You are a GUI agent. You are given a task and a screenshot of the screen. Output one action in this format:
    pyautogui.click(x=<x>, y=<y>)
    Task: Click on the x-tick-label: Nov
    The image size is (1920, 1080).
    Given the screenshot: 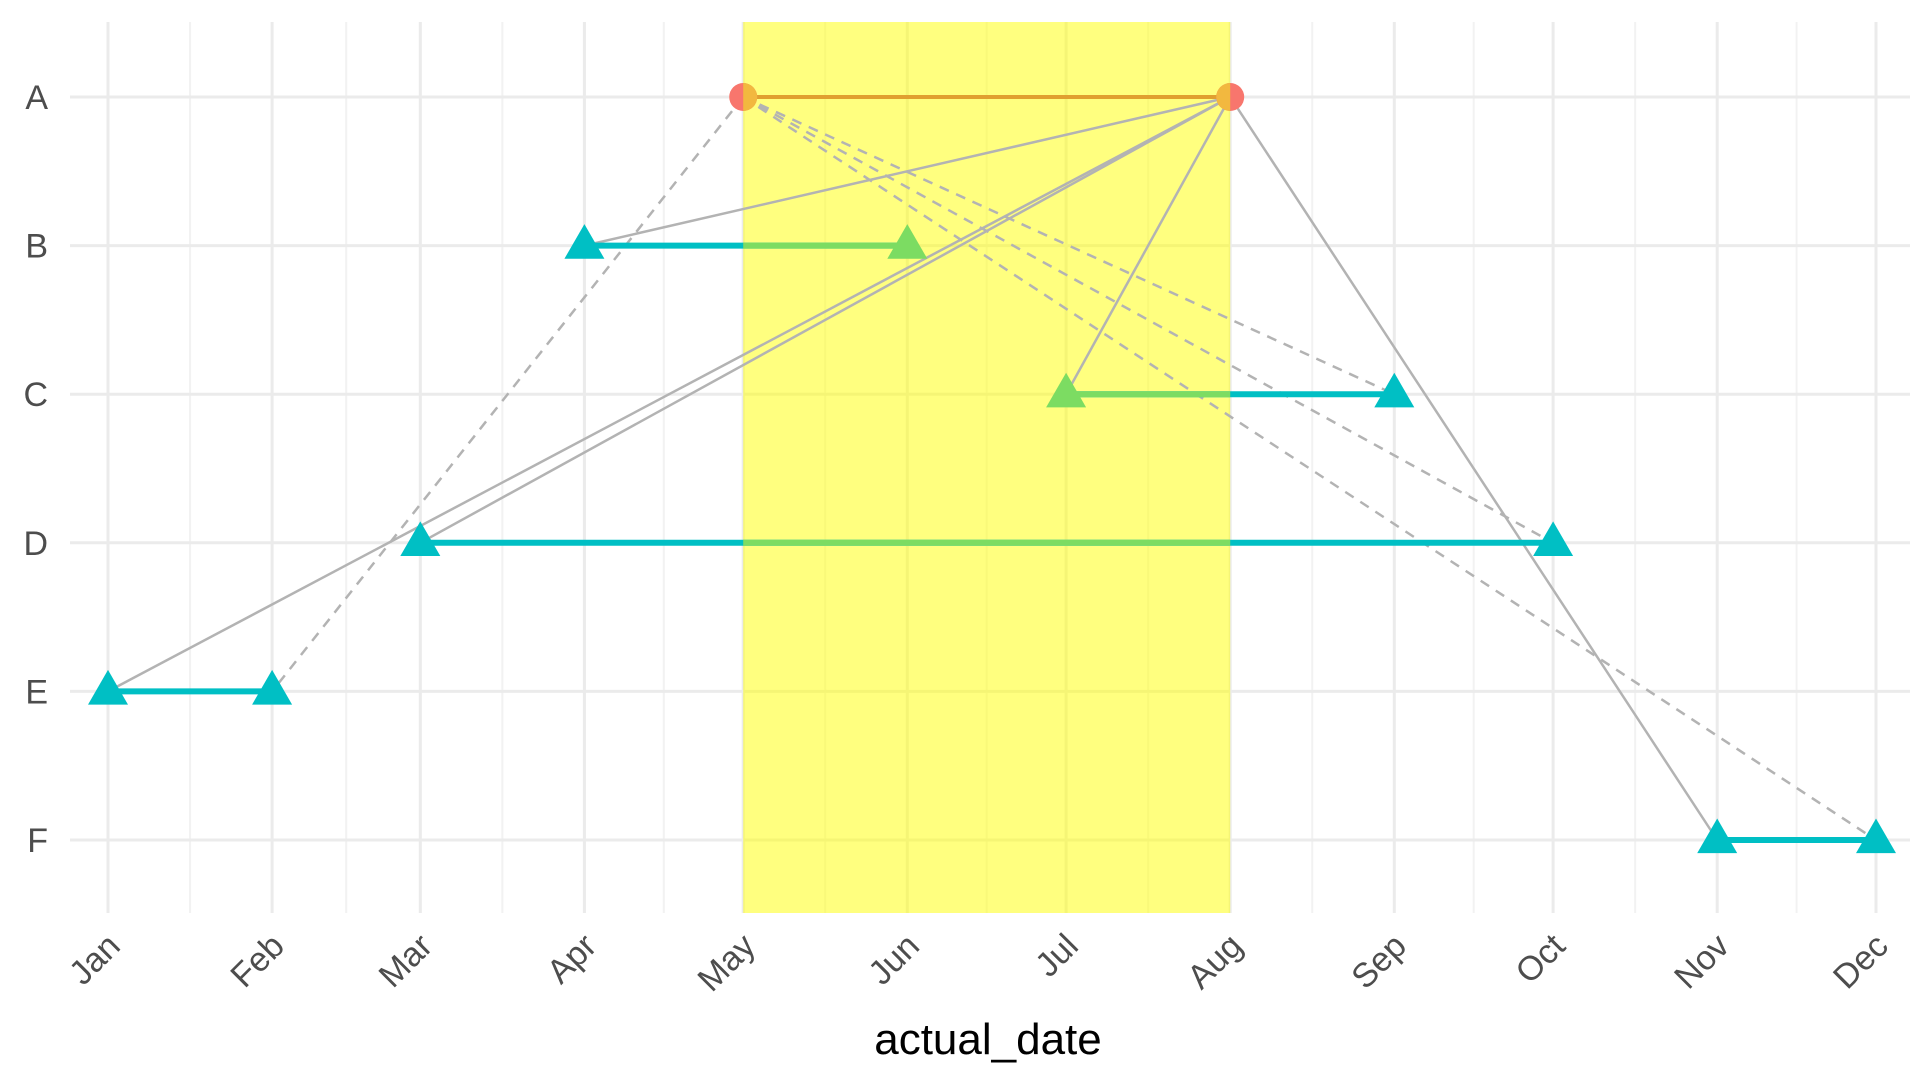 What is the action you would take?
    pyautogui.click(x=1702, y=962)
    